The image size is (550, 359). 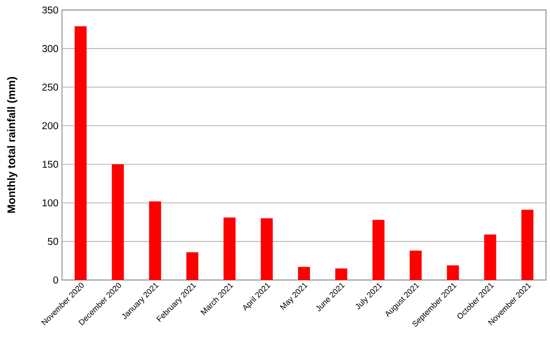 I want to click on y-axis-title: Monthly total rainfall (mm), so click(x=12, y=145).